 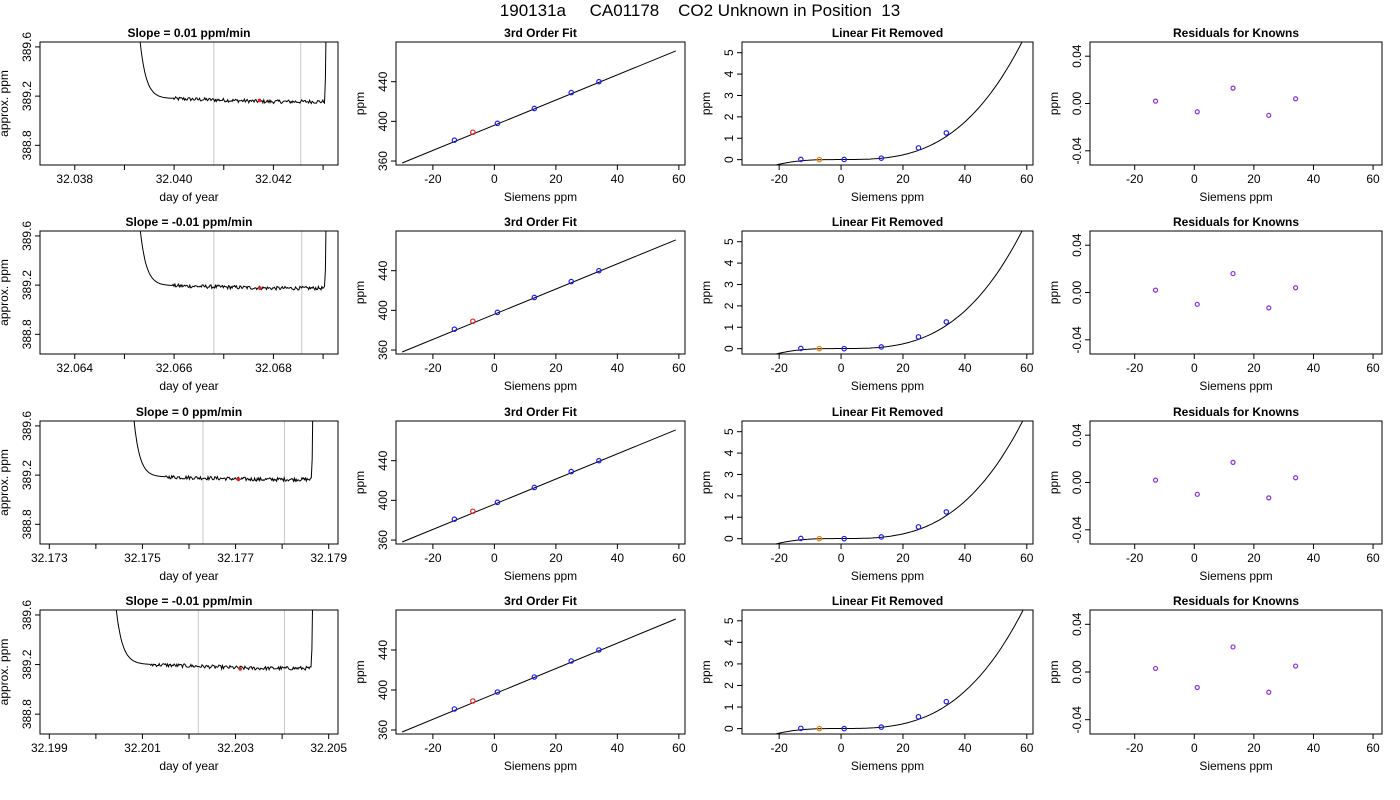 What do you see at coordinates (1077, 672) in the screenshot?
I see `y-tick-label: 0.00` at bounding box center [1077, 672].